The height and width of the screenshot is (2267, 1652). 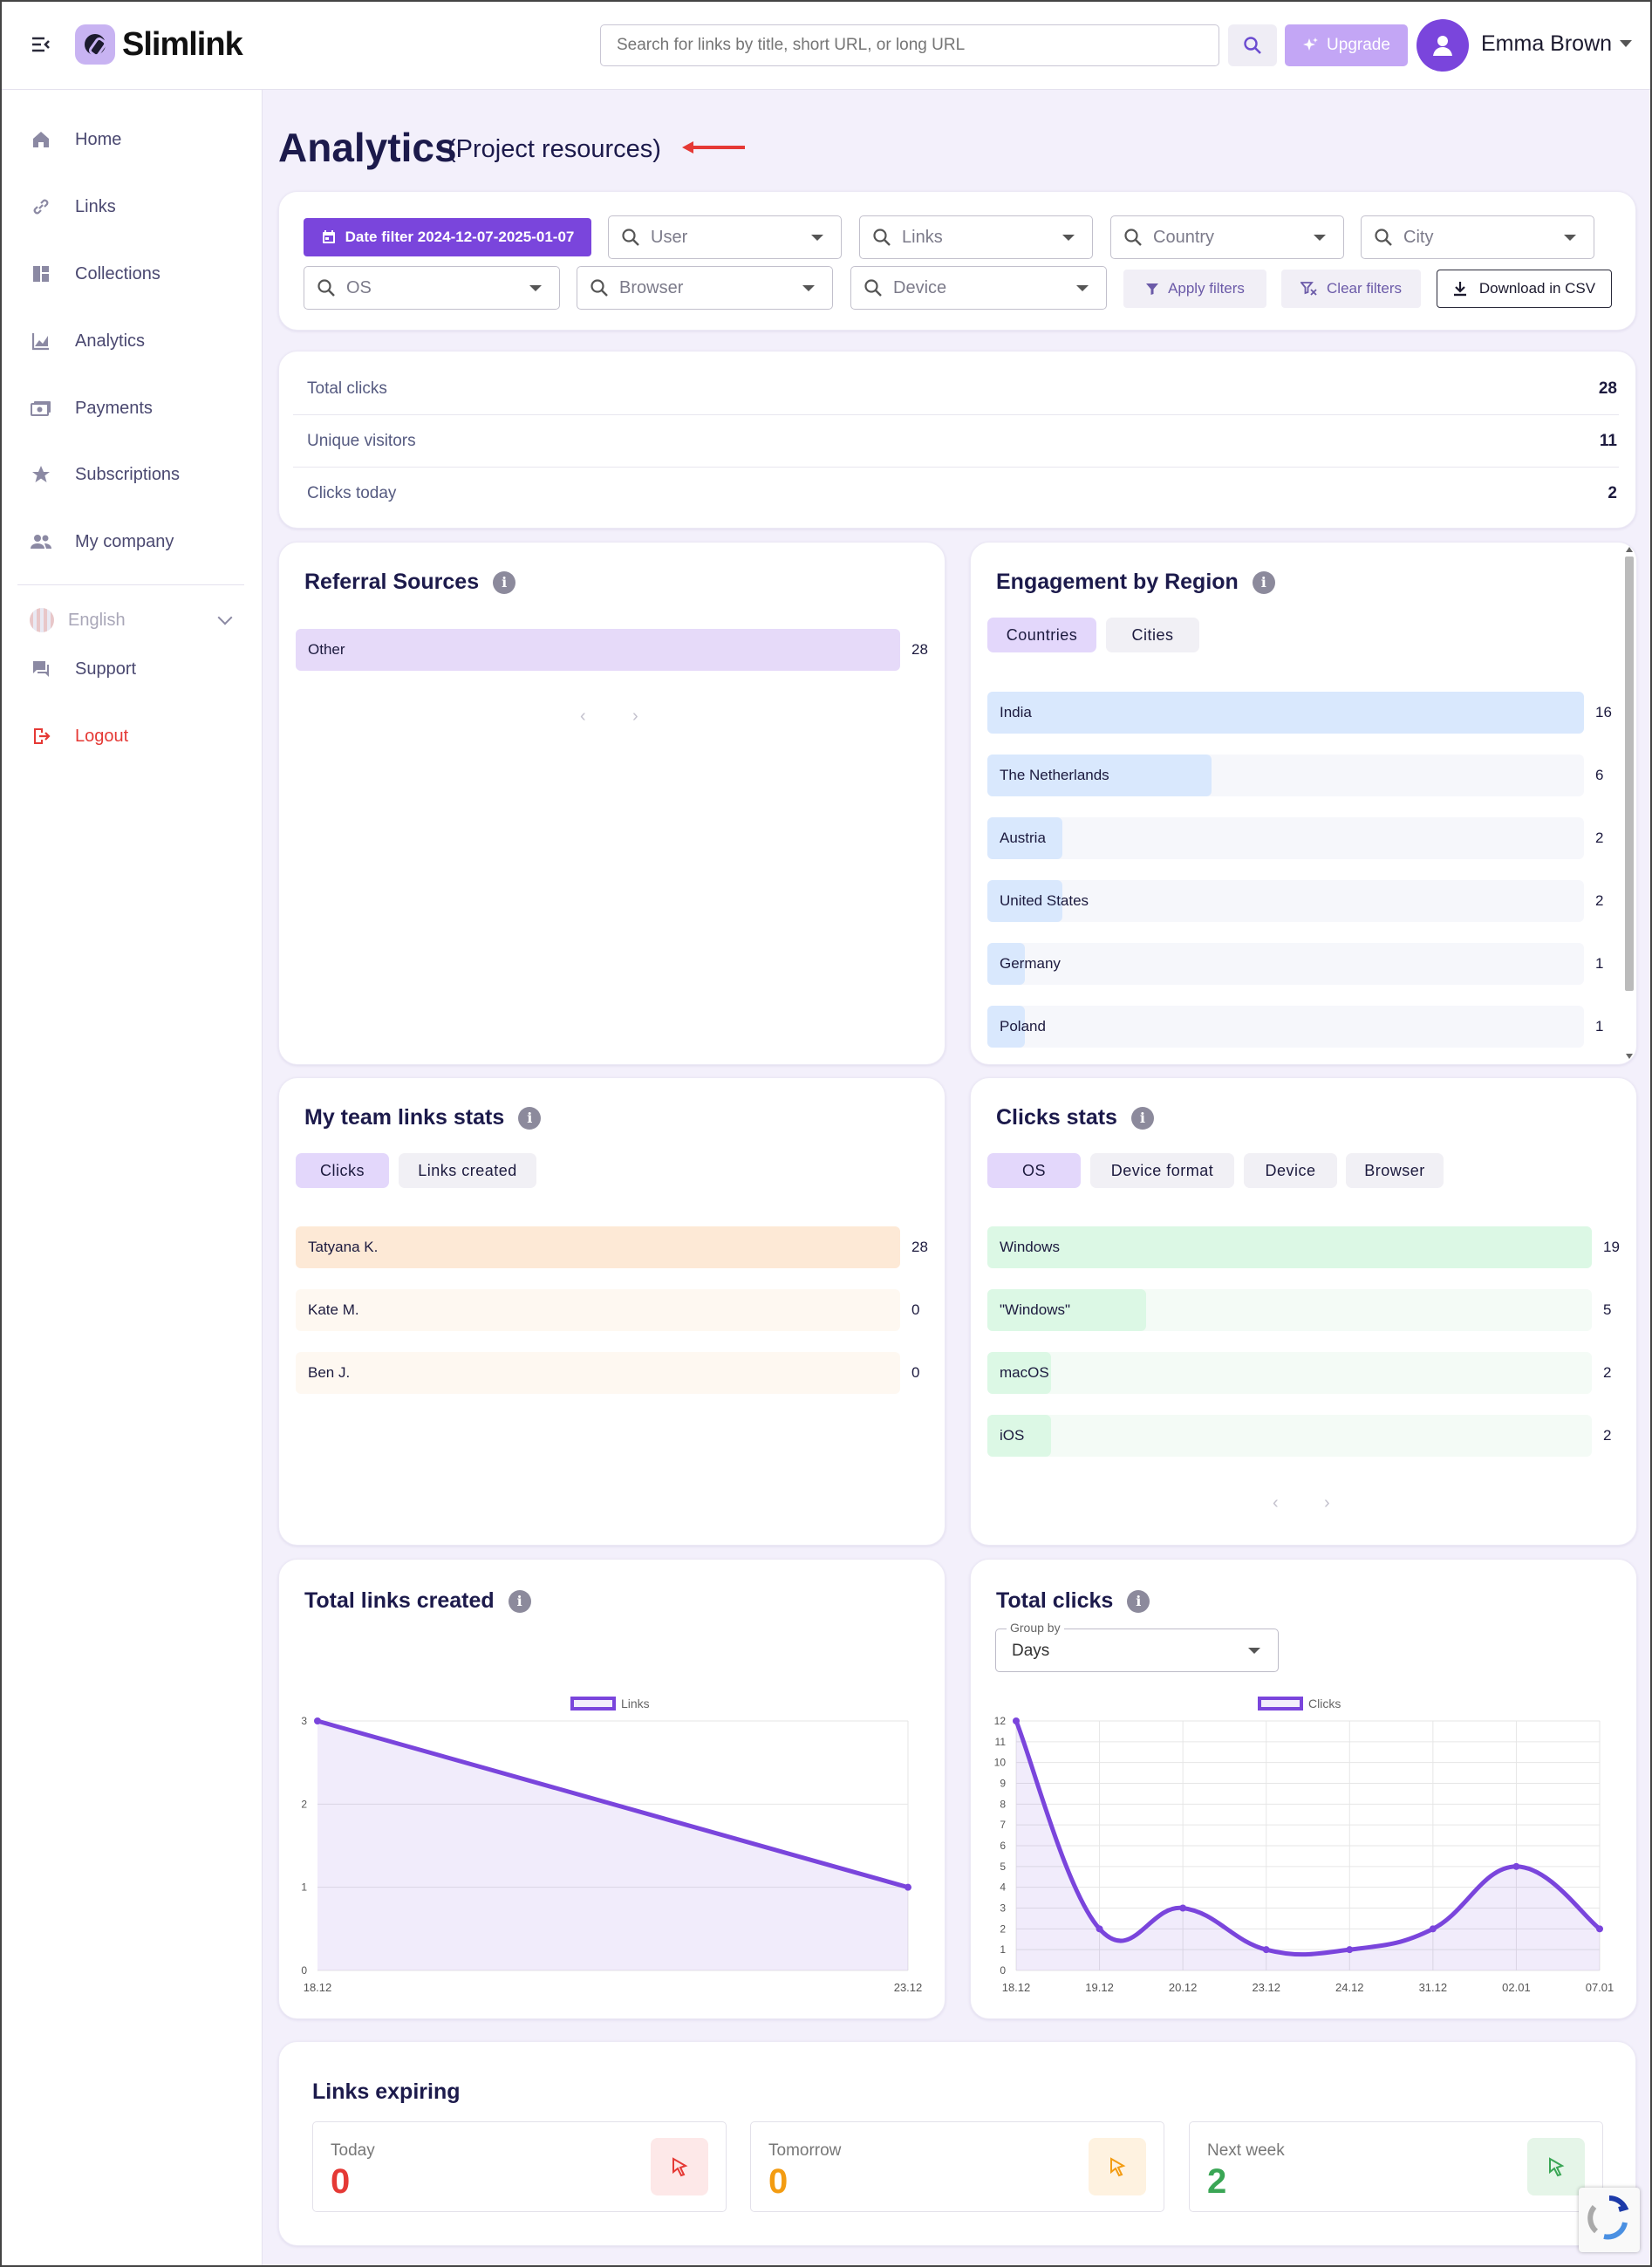 What do you see at coordinates (805, 2150) in the screenshot?
I see `expiring-label: Tomorrow` at bounding box center [805, 2150].